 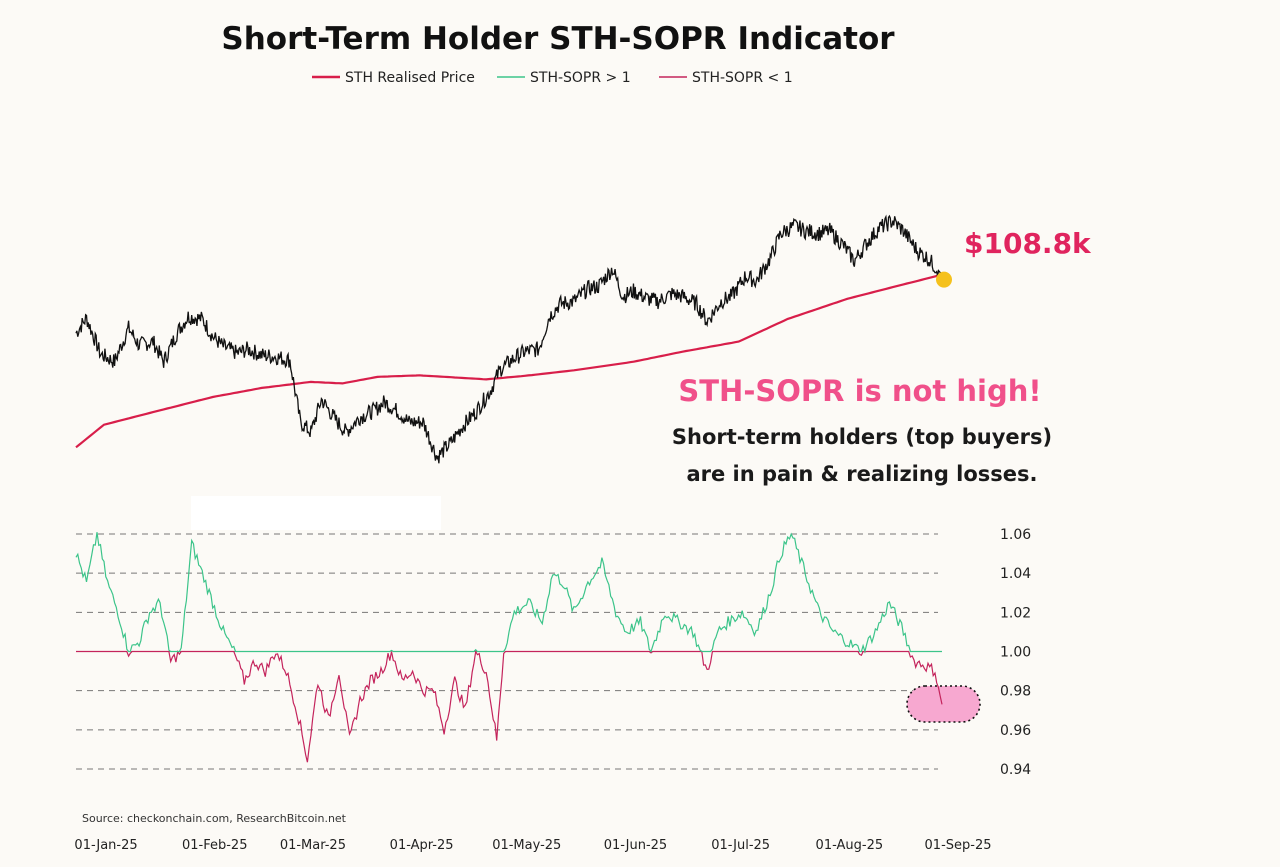 I want to click on sopr-y-axis: 1.06 1.04 1.02 1.00 0.98 0.96 0.94, so click(x=1015, y=652).